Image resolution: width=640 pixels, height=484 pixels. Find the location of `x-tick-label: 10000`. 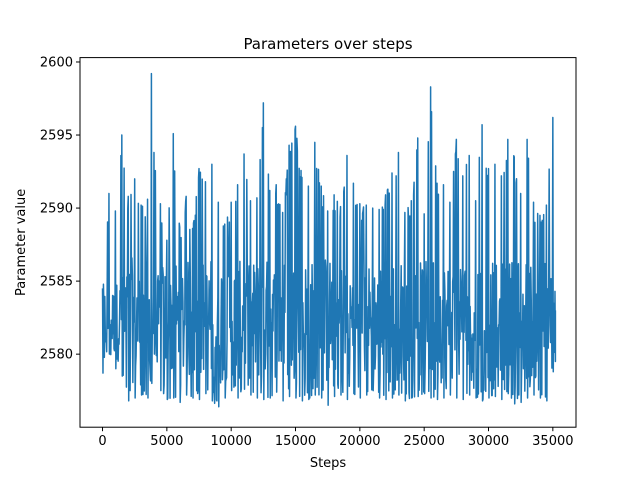

x-tick-label: 10000 is located at coordinates (231, 441).